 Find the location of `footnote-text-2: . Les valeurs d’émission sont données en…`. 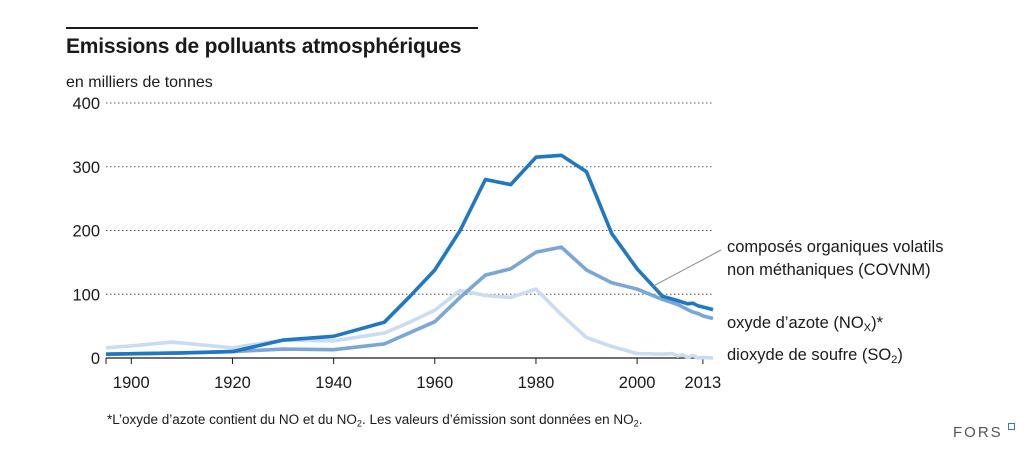

footnote-text-2: . Les valeurs d’émission sont données en… is located at coordinates (498, 419).